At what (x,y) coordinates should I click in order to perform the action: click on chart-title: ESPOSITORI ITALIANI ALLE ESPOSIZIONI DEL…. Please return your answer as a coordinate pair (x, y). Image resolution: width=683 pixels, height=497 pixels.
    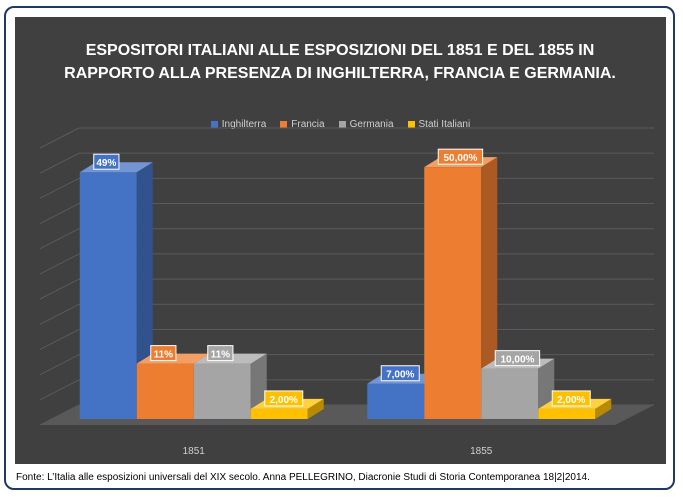
    Looking at the image, I should click on (340, 62).